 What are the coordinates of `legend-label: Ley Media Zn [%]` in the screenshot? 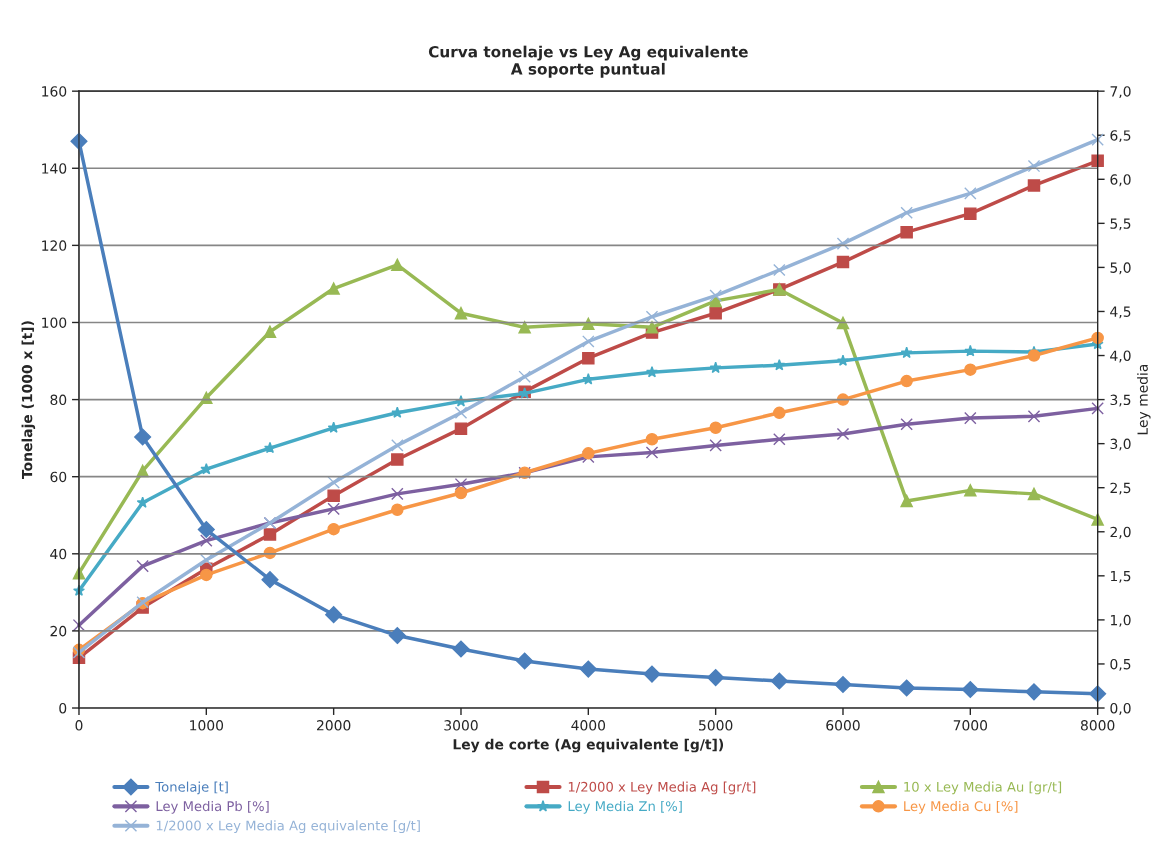 It's located at (625, 807).